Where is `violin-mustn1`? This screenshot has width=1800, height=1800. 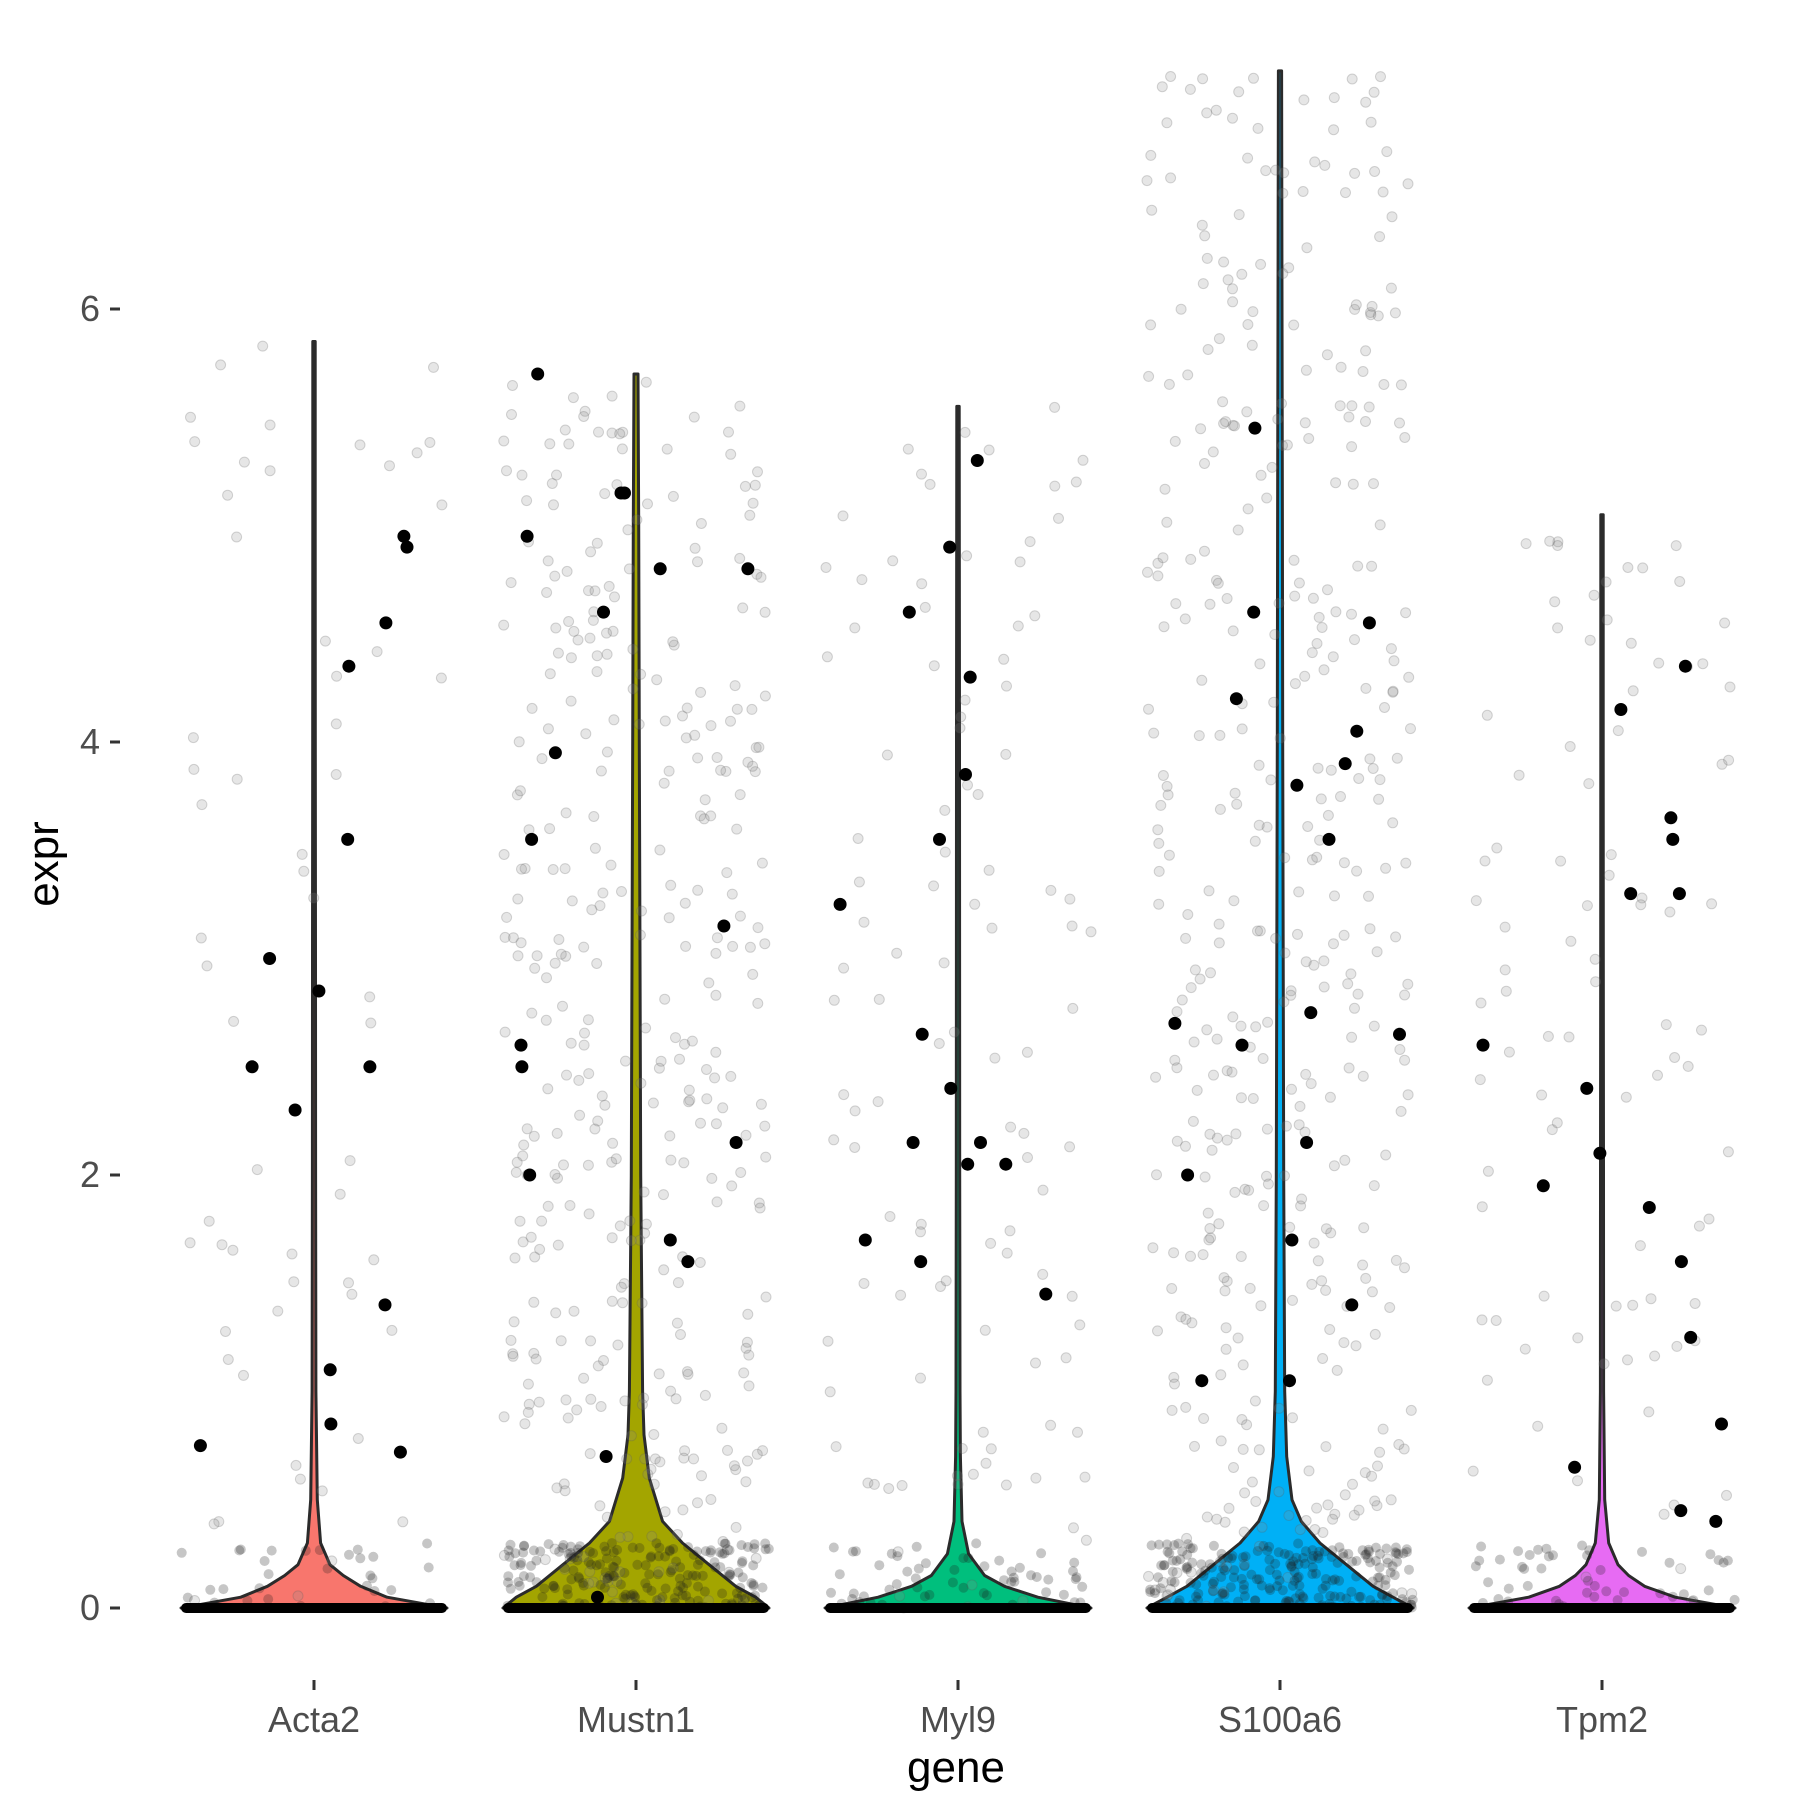
violin-mustn1 is located at coordinates (636, 991).